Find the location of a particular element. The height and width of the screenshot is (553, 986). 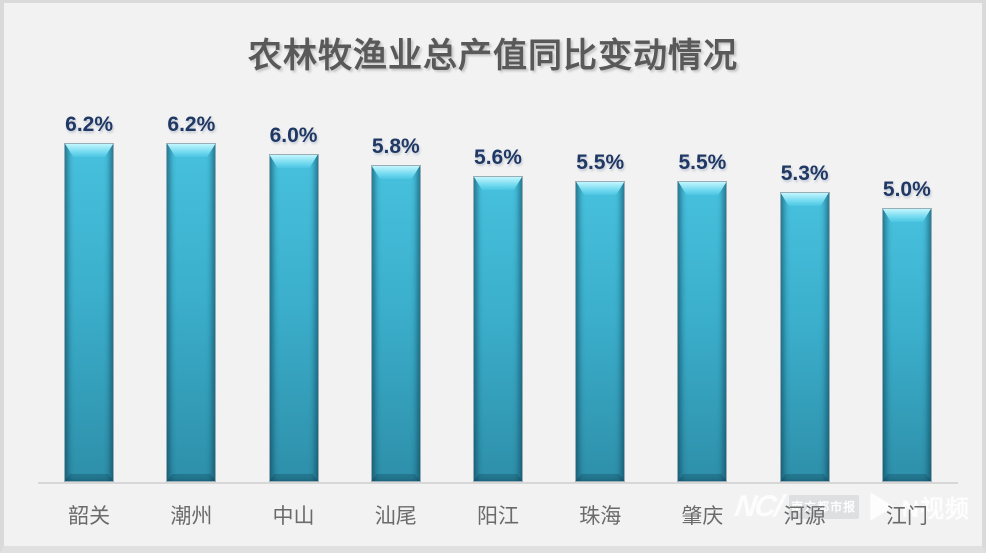

bar-column: 6.2% 潮州 is located at coordinates (191, 274).